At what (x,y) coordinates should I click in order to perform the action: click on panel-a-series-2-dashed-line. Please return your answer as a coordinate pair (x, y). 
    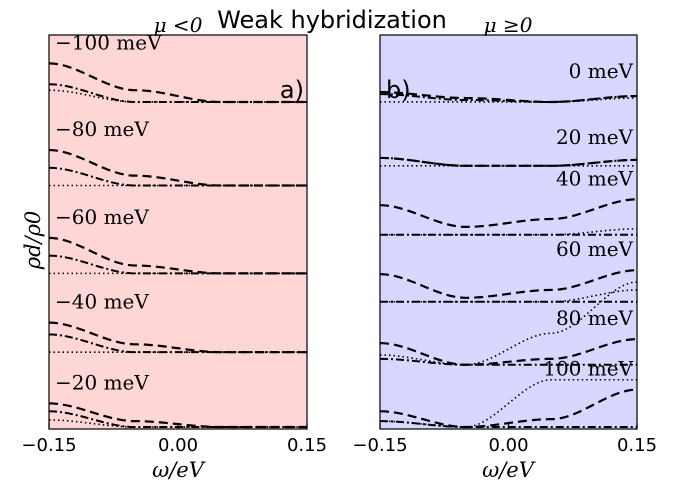
    Looking at the image, I should click on (177, 255).